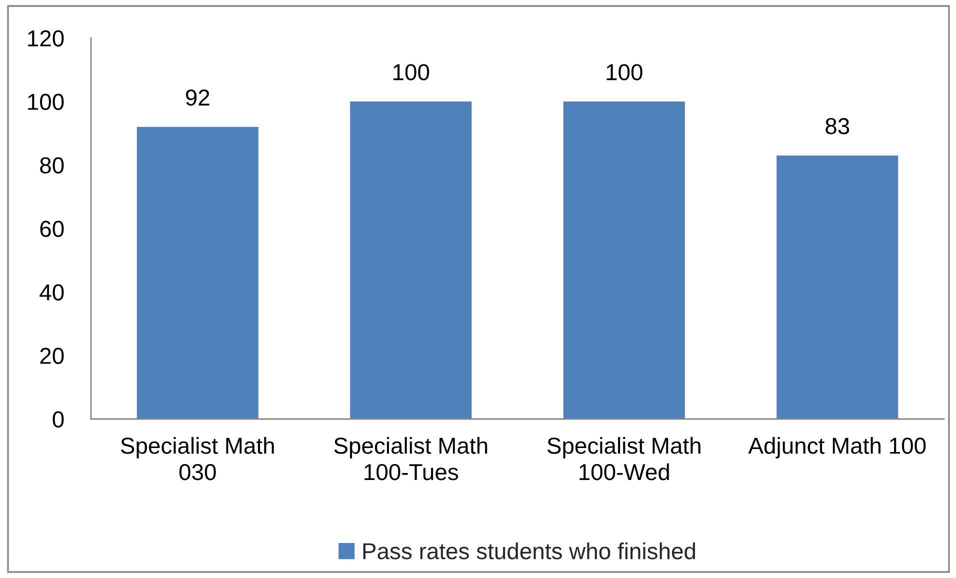  Describe the element at coordinates (837, 447) in the screenshot. I see `x-tick-label: Adjunct Math 100` at that location.